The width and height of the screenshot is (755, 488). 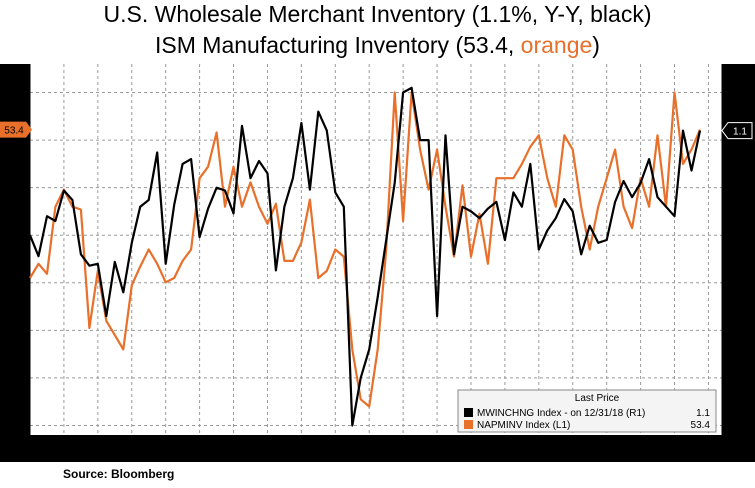 What do you see at coordinates (737, 426) in the screenshot?
I see `right-tick-label: -2.0` at bounding box center [737, 426].